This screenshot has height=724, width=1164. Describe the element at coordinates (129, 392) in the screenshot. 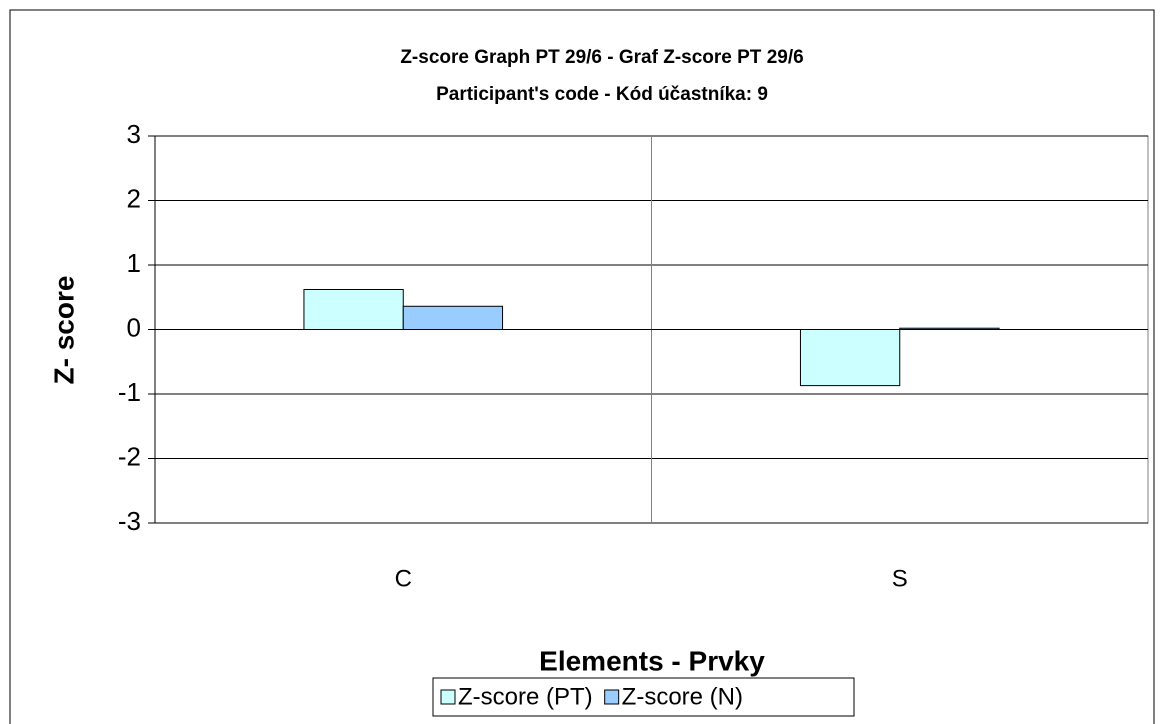

I see `y-tick-label: -1` at that location.